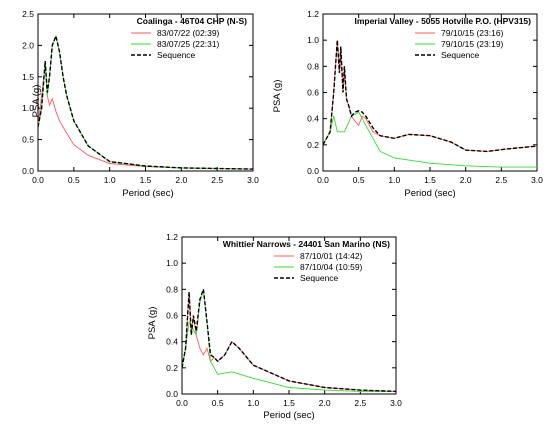 The width and height of the screenshot is (550, 430). Describe the element at coordinates (472, 44) in the screenshot. I see `legend-label: 79/10/15 (23:19)` at that location.